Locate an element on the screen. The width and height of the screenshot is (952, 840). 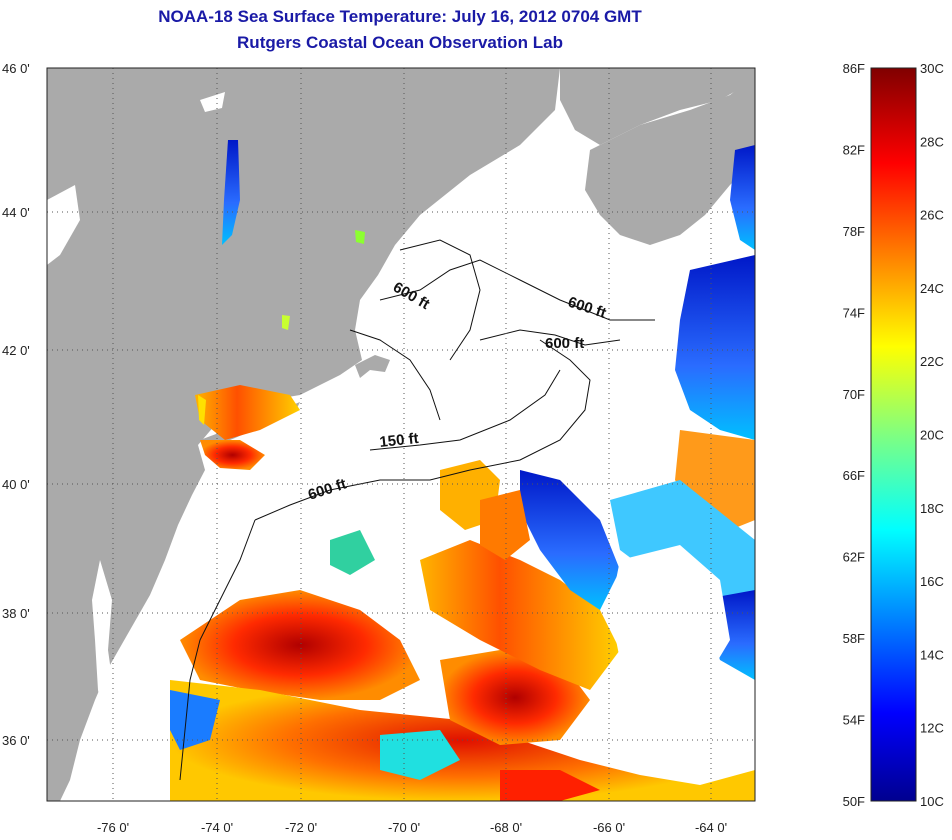
lon-tick: -72 0' is located at coordinates (301, 827).